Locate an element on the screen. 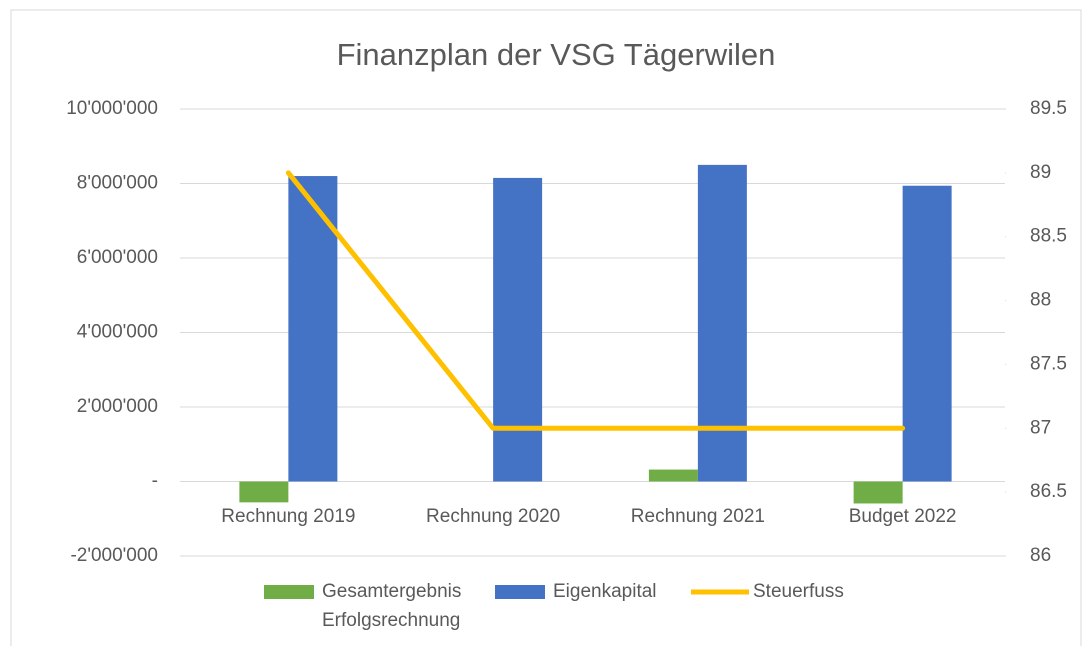 This screenshot has height=646, width=1089. y-tick-label: 2'000'000 is located at coordinates (117, 406).